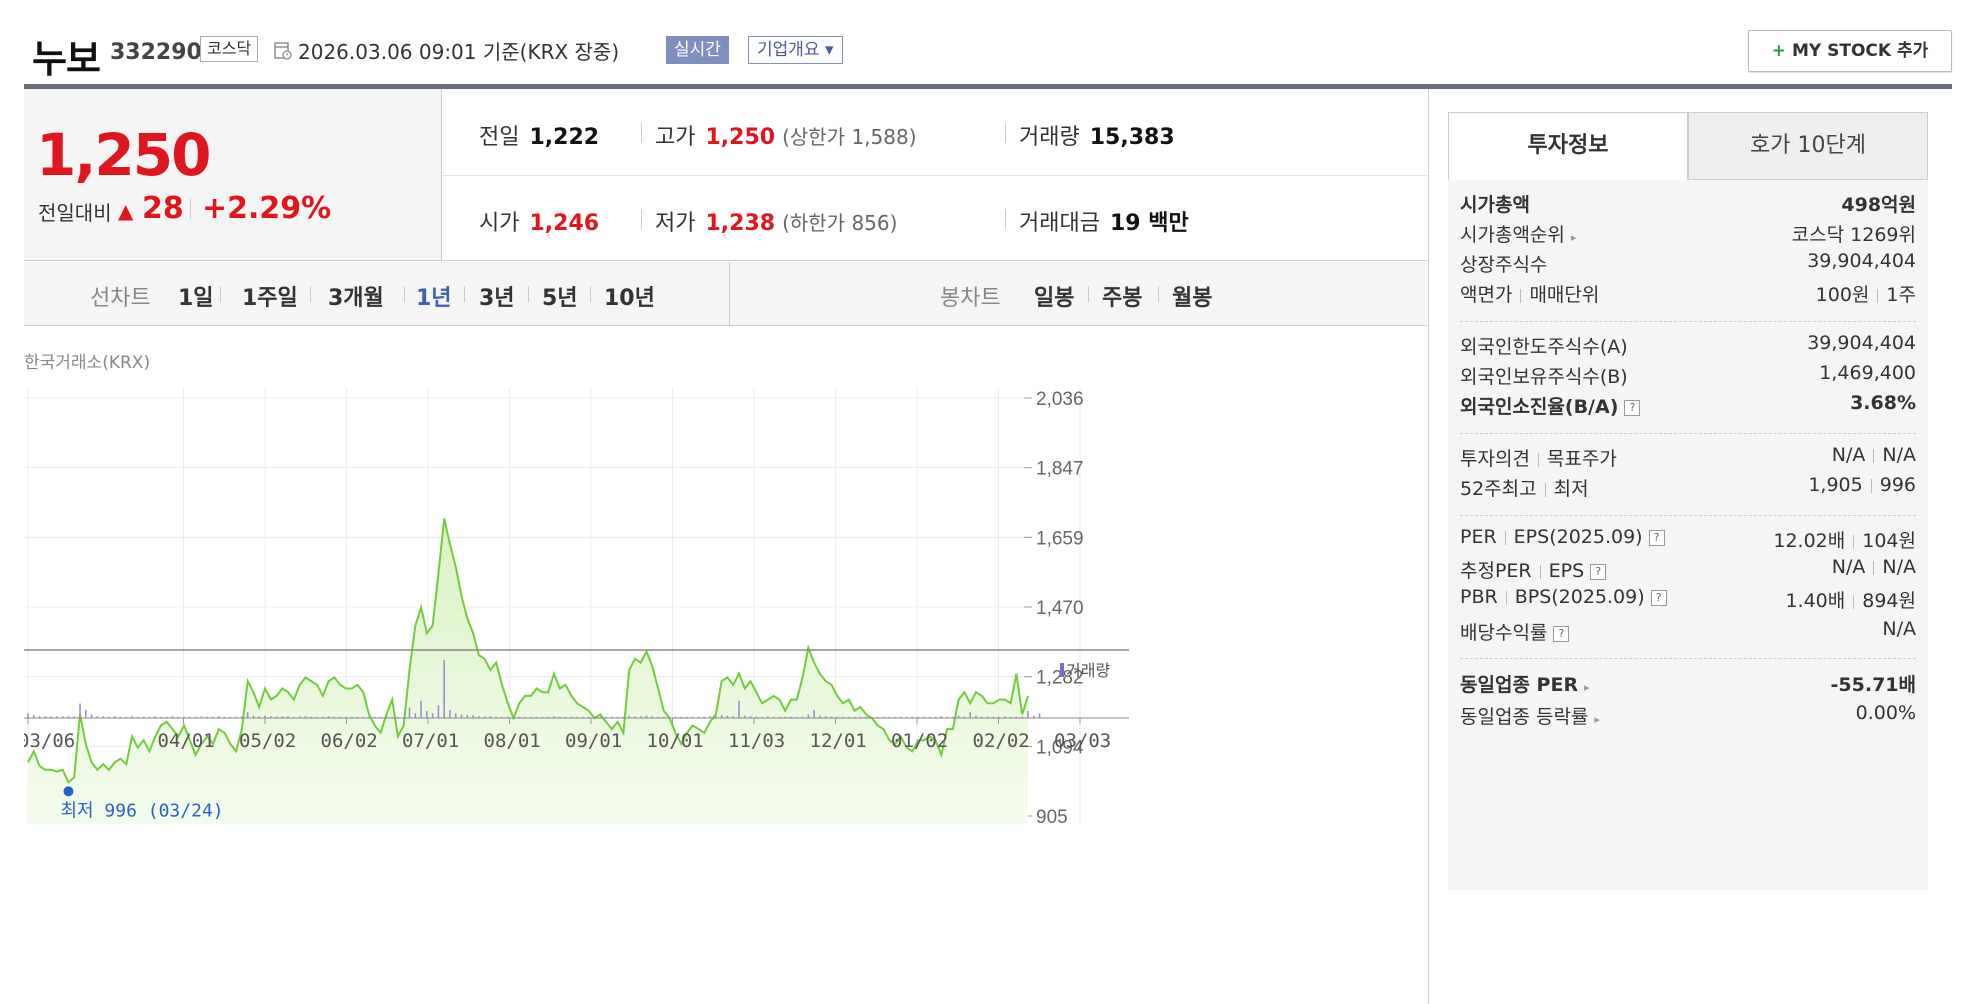 The height and width of the screenshot is (1004, 1972). Describe the element at coordinates (512, 741) in the screenshot. I see `x-tick-label: 08/01` at that location.